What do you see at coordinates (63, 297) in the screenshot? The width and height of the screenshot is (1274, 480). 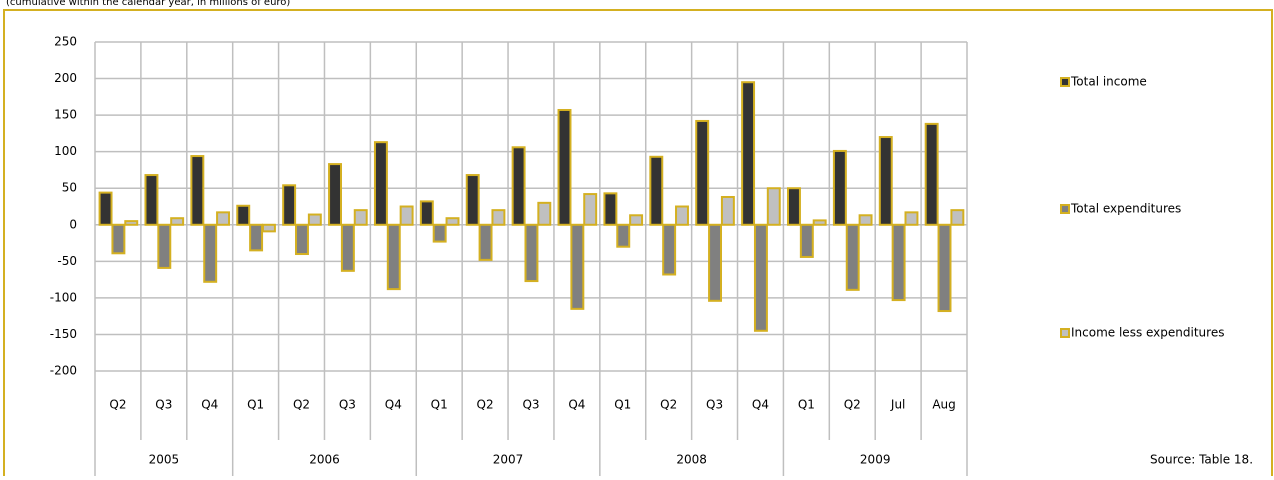 I see `y-tick-label: -100` at bounding box center [63, 297].